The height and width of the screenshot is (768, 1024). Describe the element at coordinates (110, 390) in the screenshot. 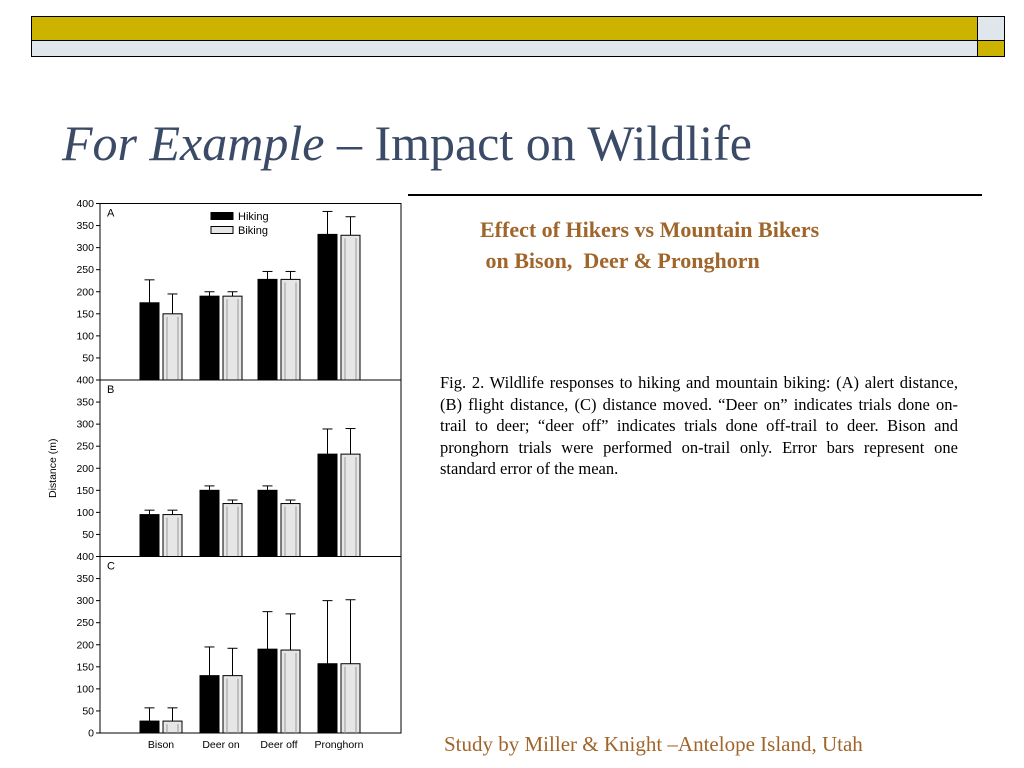

I see `panel-label: B` at that location.